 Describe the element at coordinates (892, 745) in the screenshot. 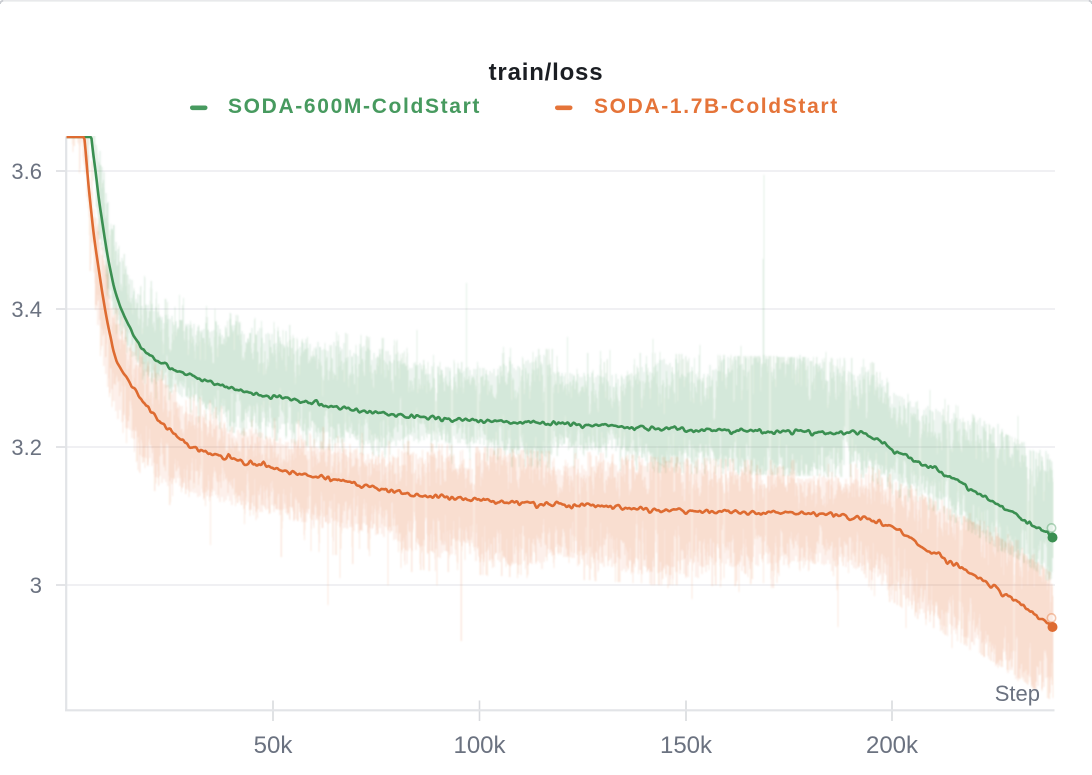

I see `svg-text: 200k` at that location.